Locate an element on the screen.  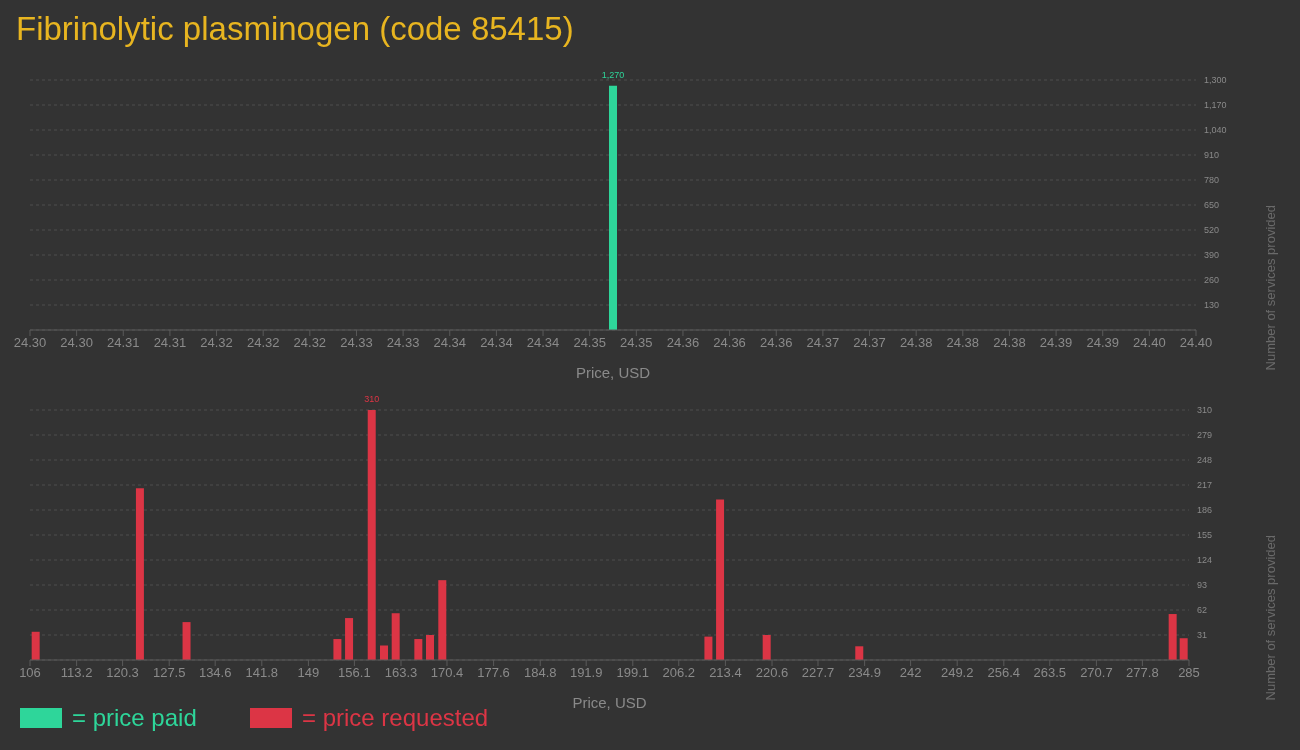
x-tick-label: 206.2 is located at coordinates (679, 673).